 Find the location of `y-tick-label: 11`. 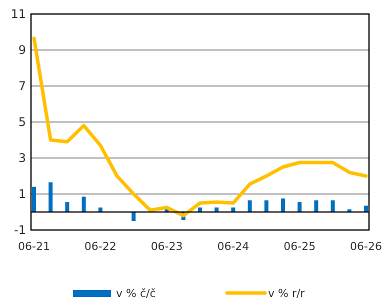

y-tick-label: 11 is located at coordinates (18, 14).